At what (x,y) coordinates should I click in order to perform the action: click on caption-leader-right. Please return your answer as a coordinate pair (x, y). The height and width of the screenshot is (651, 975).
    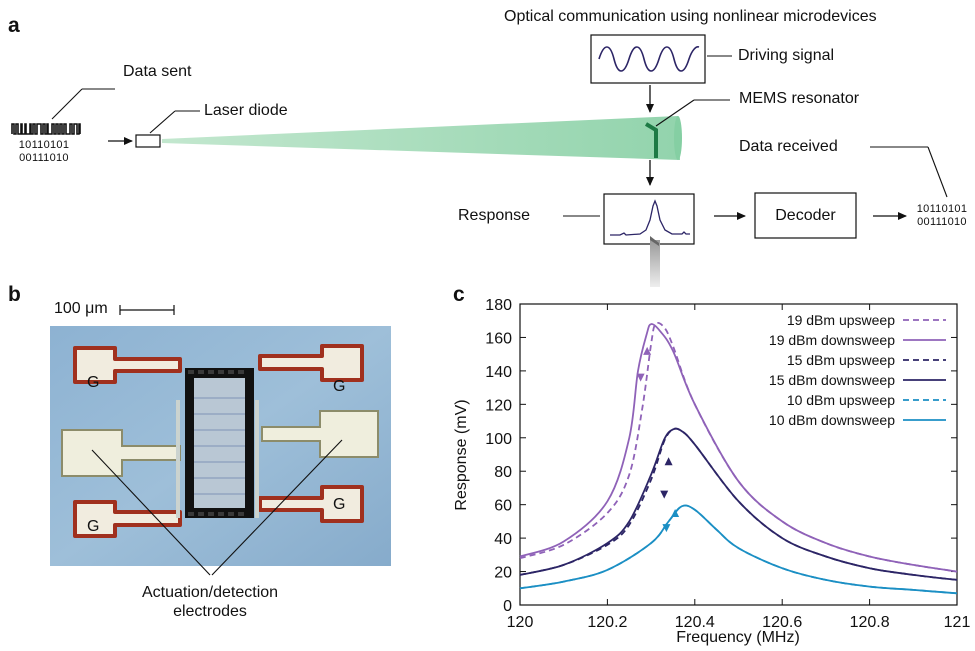
    Looking at the image, I should click on (277, 507).